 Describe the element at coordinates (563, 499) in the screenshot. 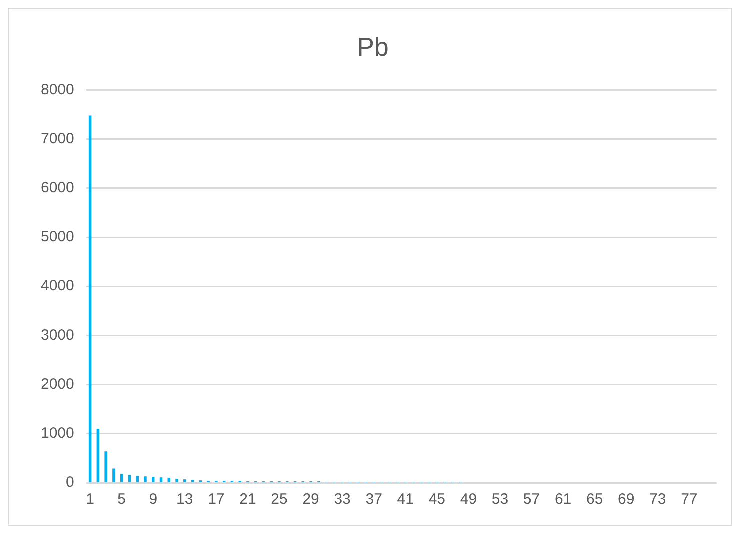

I see `x-tick-label: 61` at that location.